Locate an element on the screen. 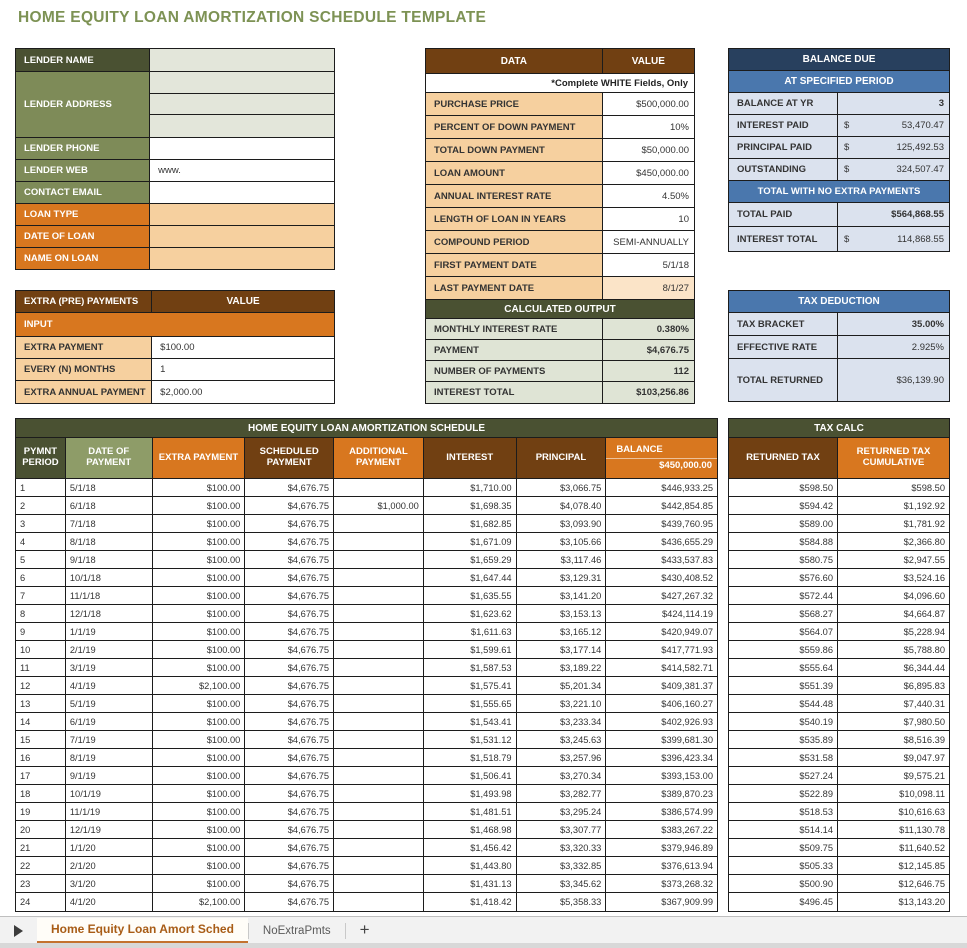 This screenshot has width=967, height=948. cell-interest: $1,481.51 is located at coordinates (470, 811).